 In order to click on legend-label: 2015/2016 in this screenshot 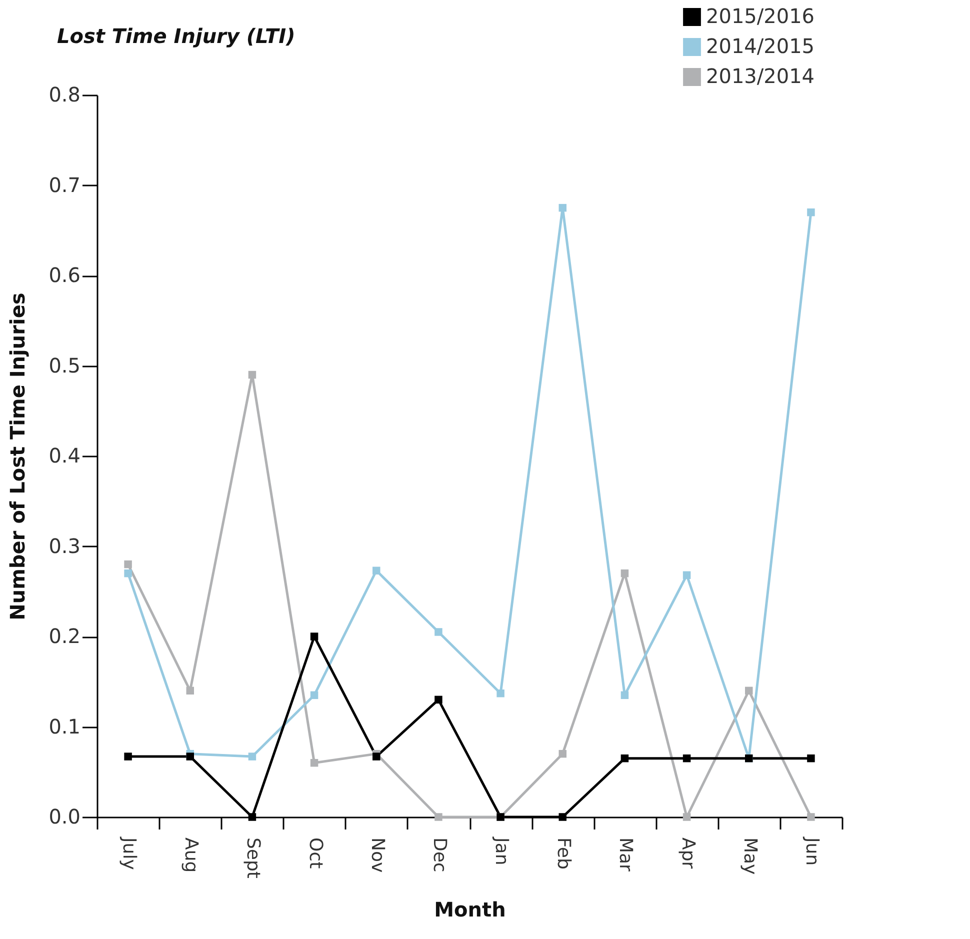, I will do `click(760, 16)`.